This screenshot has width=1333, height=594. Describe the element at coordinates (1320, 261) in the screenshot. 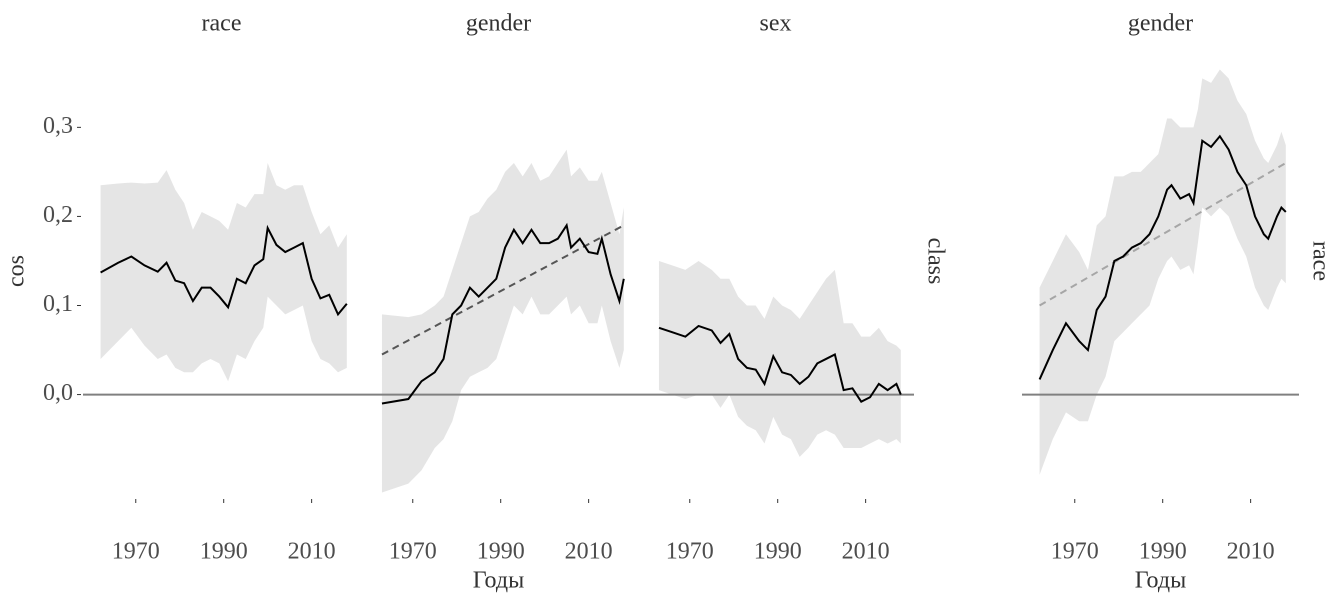

I see `row-label: race` at that location.